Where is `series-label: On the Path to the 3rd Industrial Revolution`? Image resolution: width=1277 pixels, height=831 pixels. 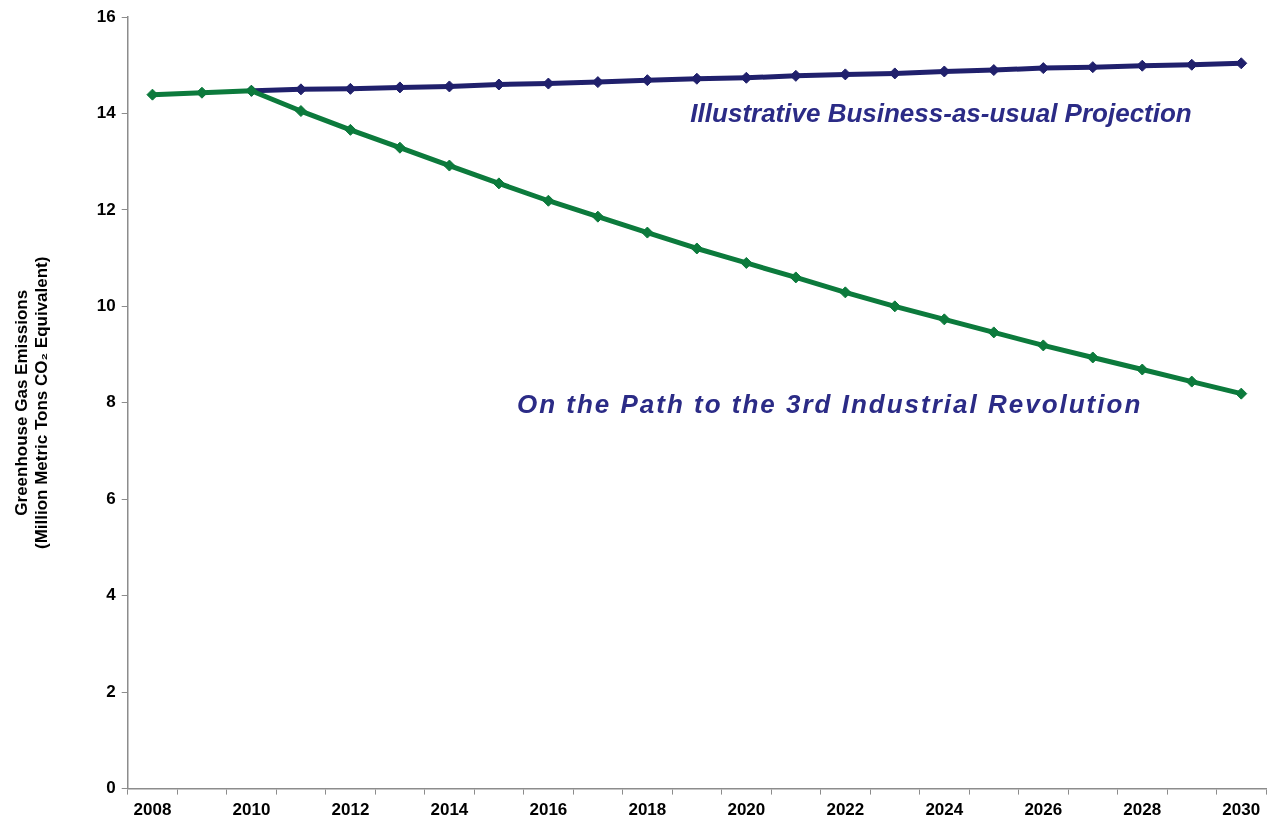
series-label: On the Path to the 3rd Industrial Revolution is located at coordinates (829, 403).